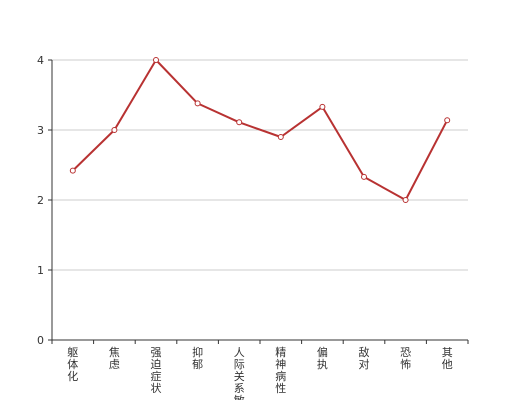 This screenshot has width=520, height=400. What do you see at coordinates (40, 60) in the screenshot?
I see `y-tick-label-4: 4` at bounding box center [40, 60].